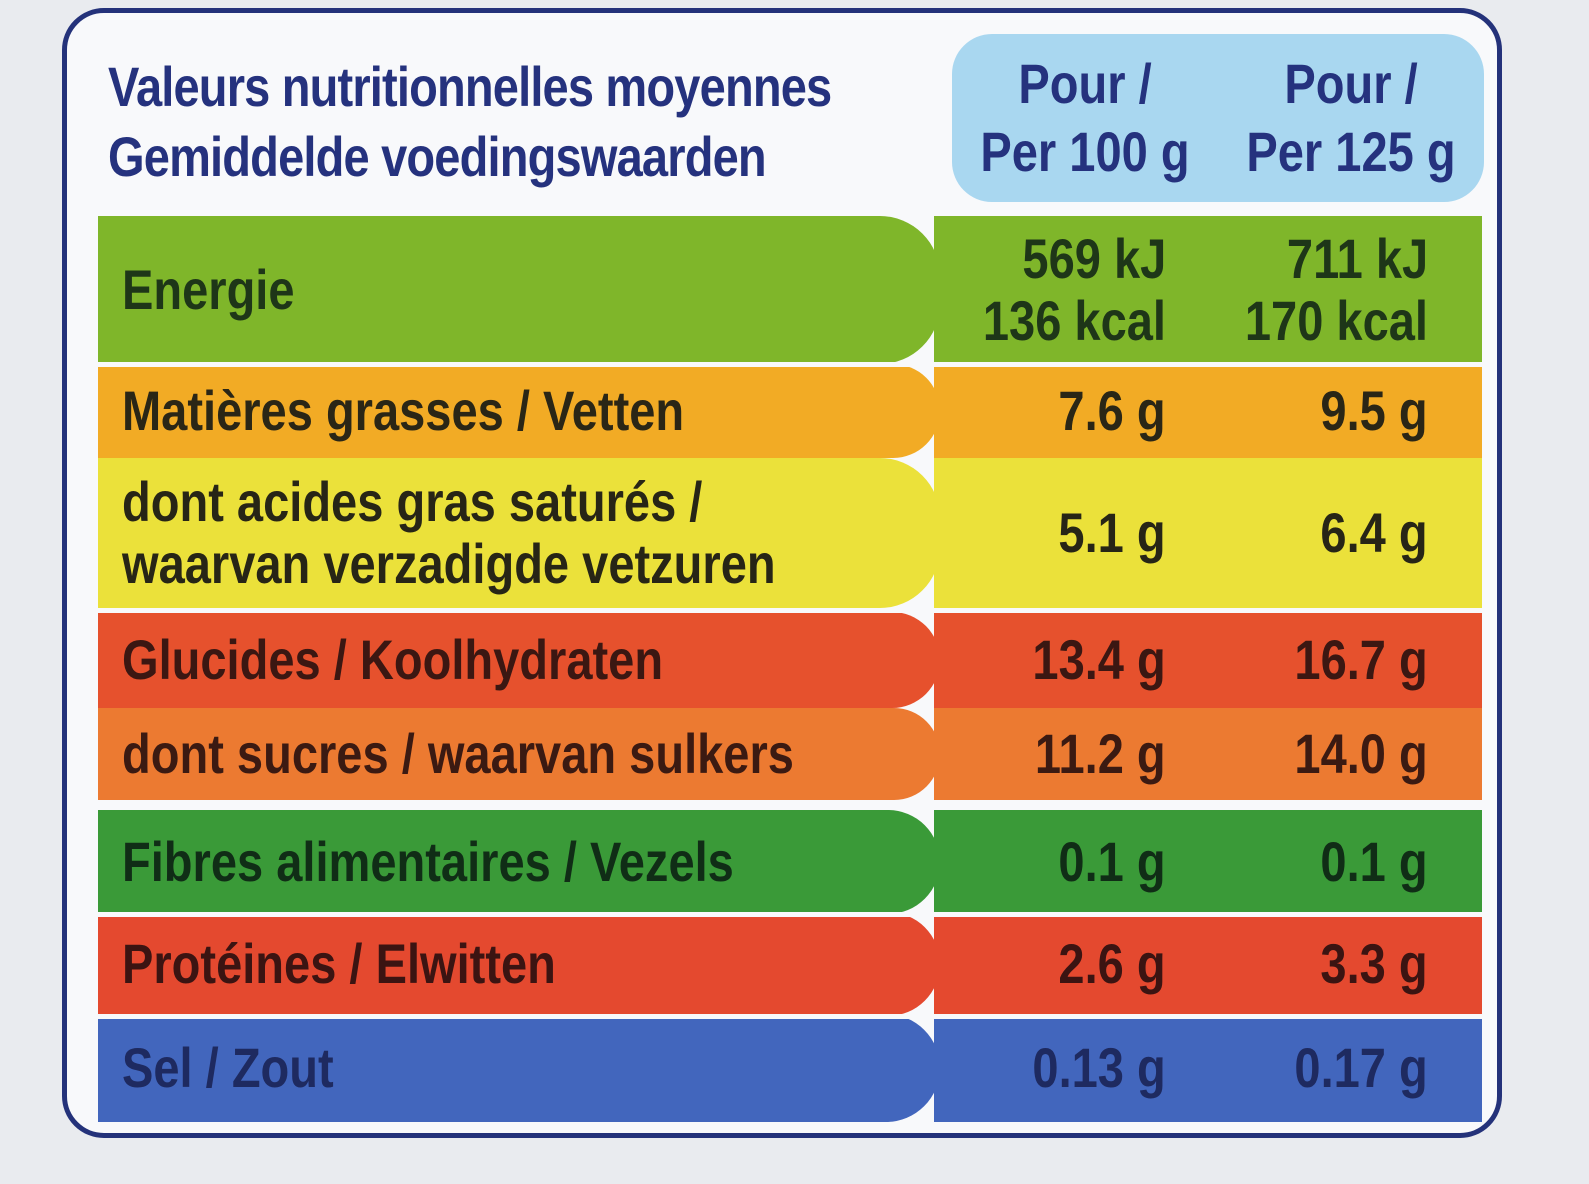 The image size is (1589, 1184). Describe the element at coordinates (1099, 1067) in the screenshot. I see `value-per-100g-text: 0.13 g` at that location.